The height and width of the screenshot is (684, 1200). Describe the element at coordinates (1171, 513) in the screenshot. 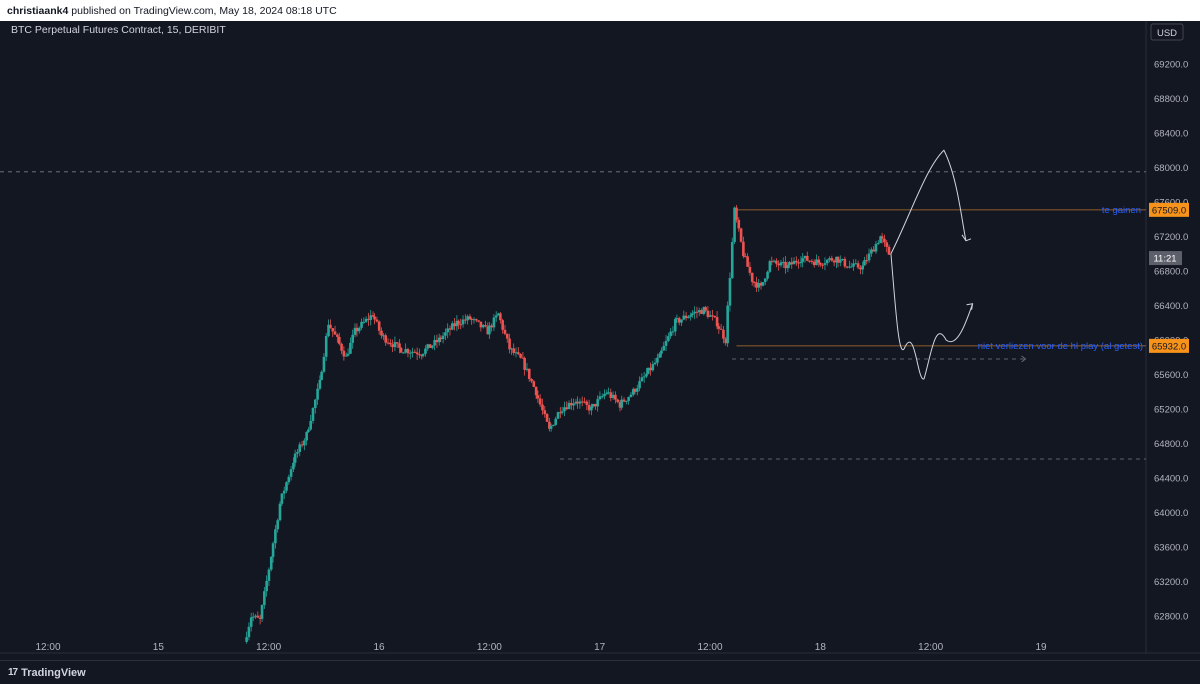

I see `y-tick-label: 64000.0` at that location.